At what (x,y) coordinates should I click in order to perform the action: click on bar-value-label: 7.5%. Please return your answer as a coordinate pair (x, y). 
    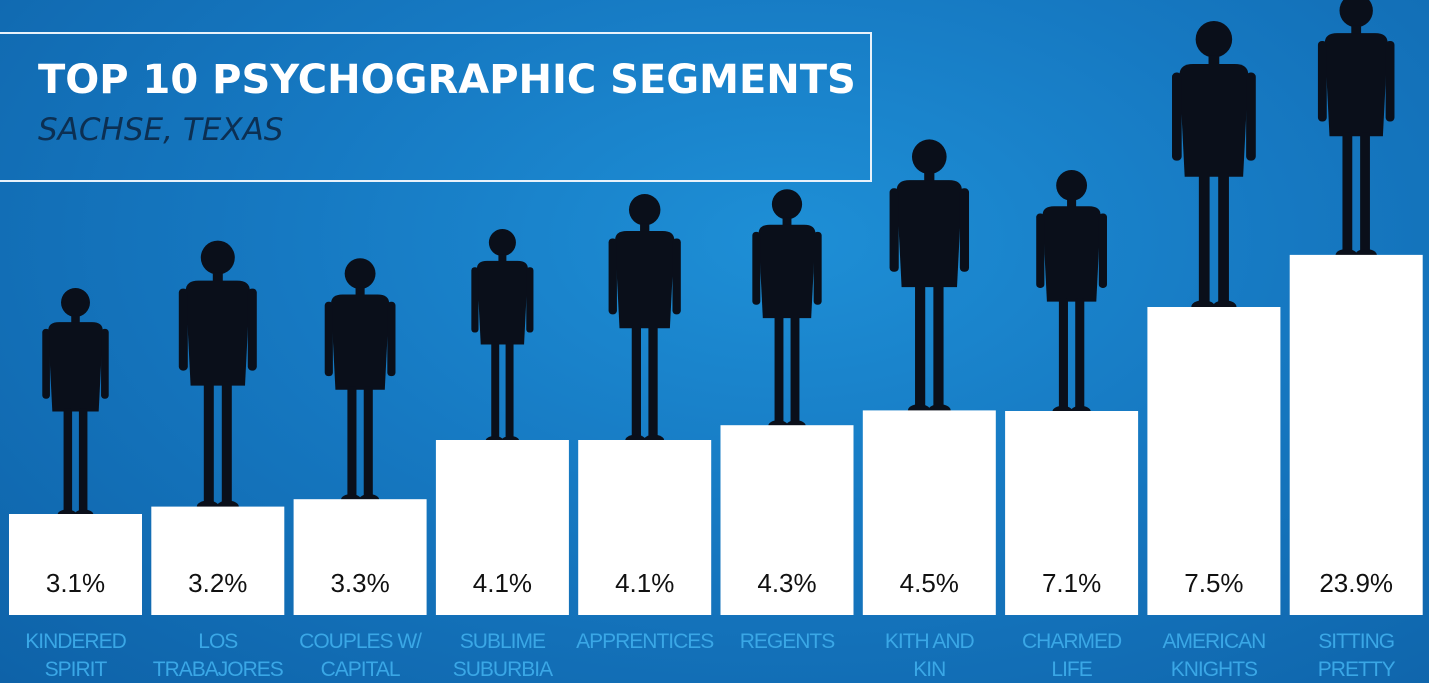
    Looking at the image, I should click on (1213, 583).